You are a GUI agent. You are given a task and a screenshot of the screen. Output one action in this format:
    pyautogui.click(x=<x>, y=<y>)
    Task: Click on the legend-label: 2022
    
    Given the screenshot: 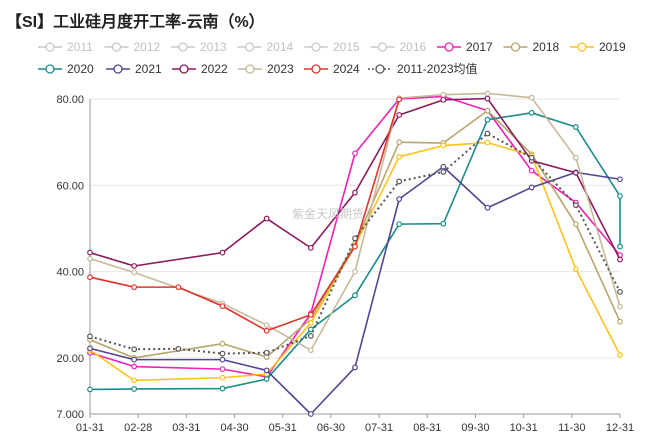 What is the action you would take?
    pyautogui.click(x=214, y=69)
    